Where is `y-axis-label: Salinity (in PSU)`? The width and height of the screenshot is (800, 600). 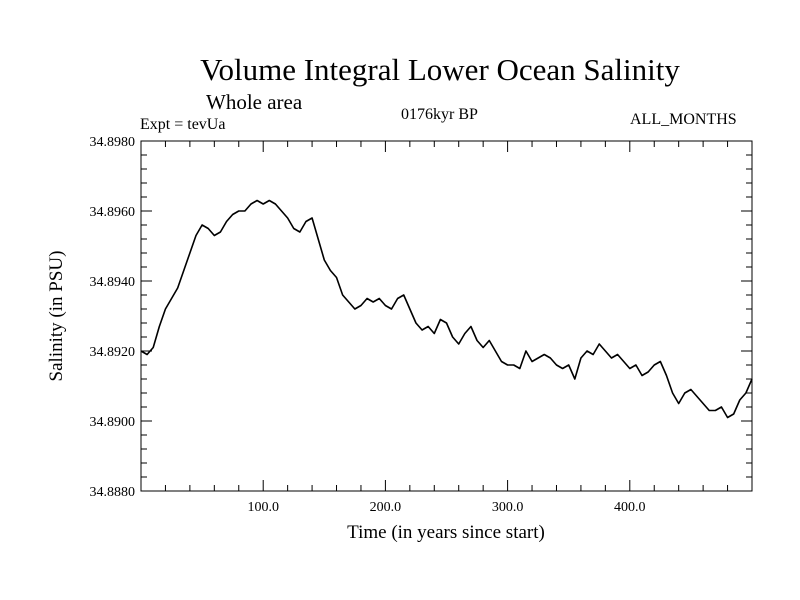
y-axis-label: Salinity (in PSU) is located at coordinates (56, 316).